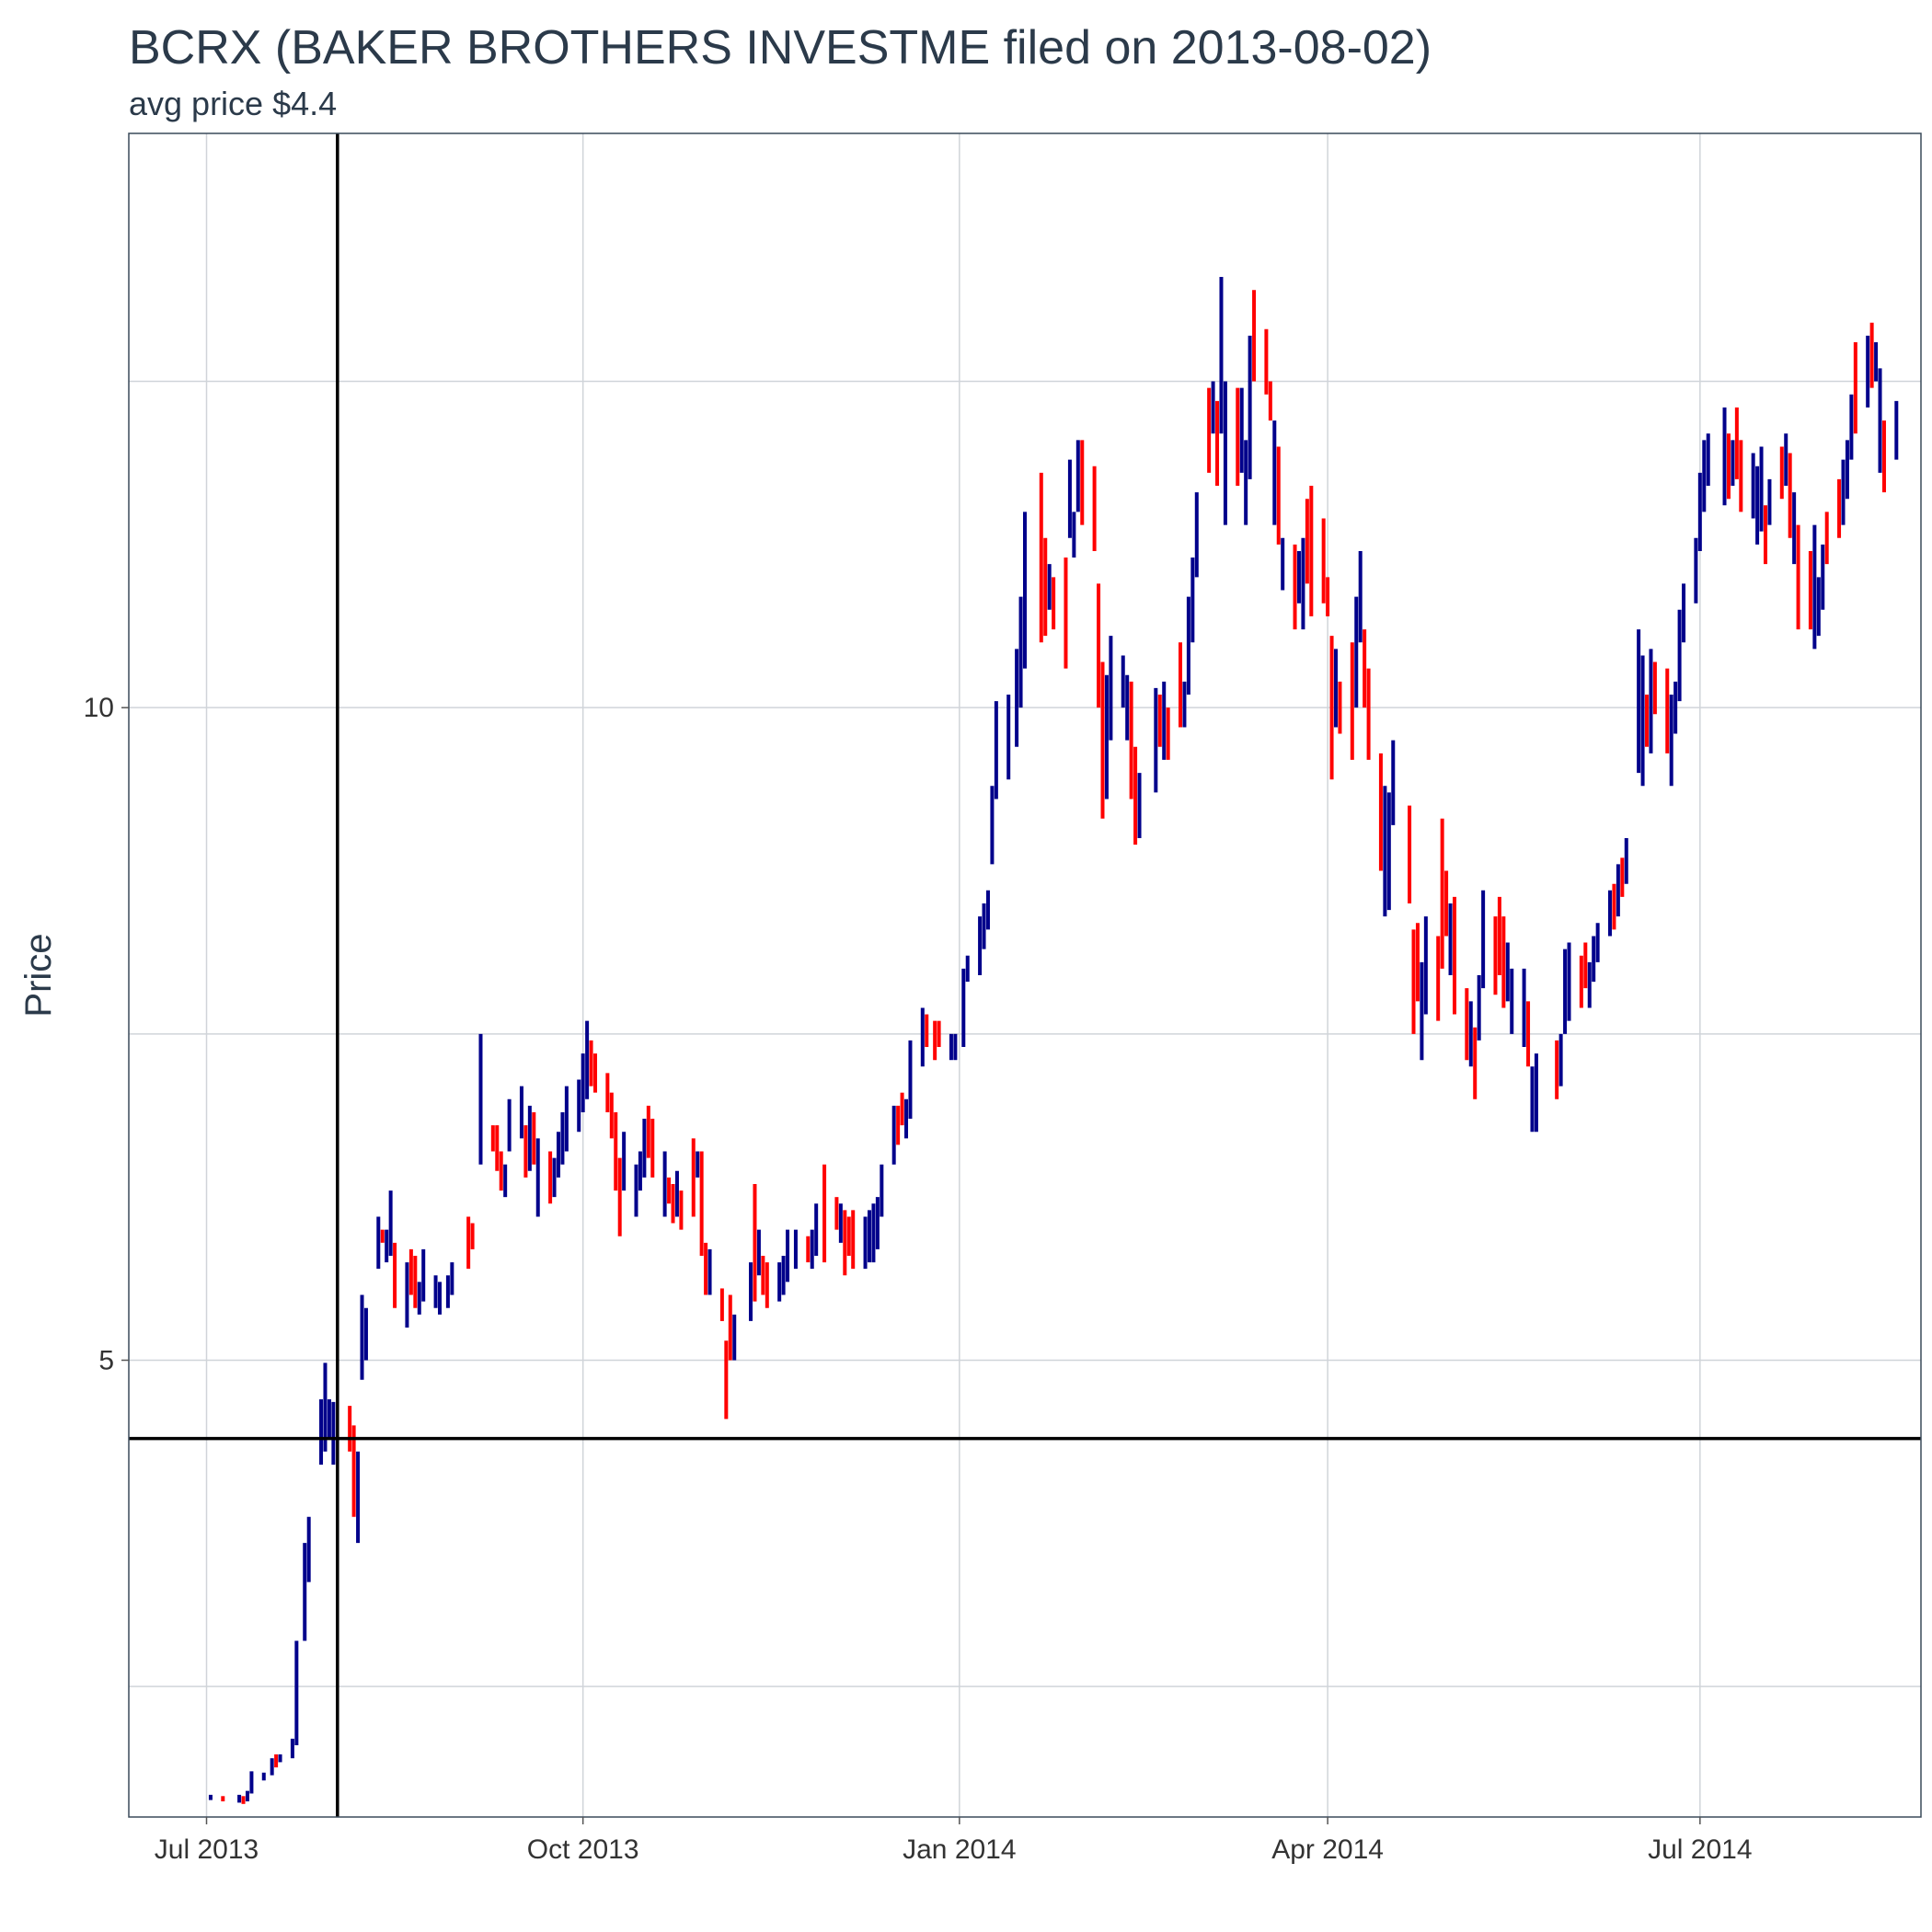 This screenshot has width=1932, height=1932. What do you see at coordinates (99, 708) in the screenshot?
I see `y-tick-label: 10` at bounding box center [99, 708].